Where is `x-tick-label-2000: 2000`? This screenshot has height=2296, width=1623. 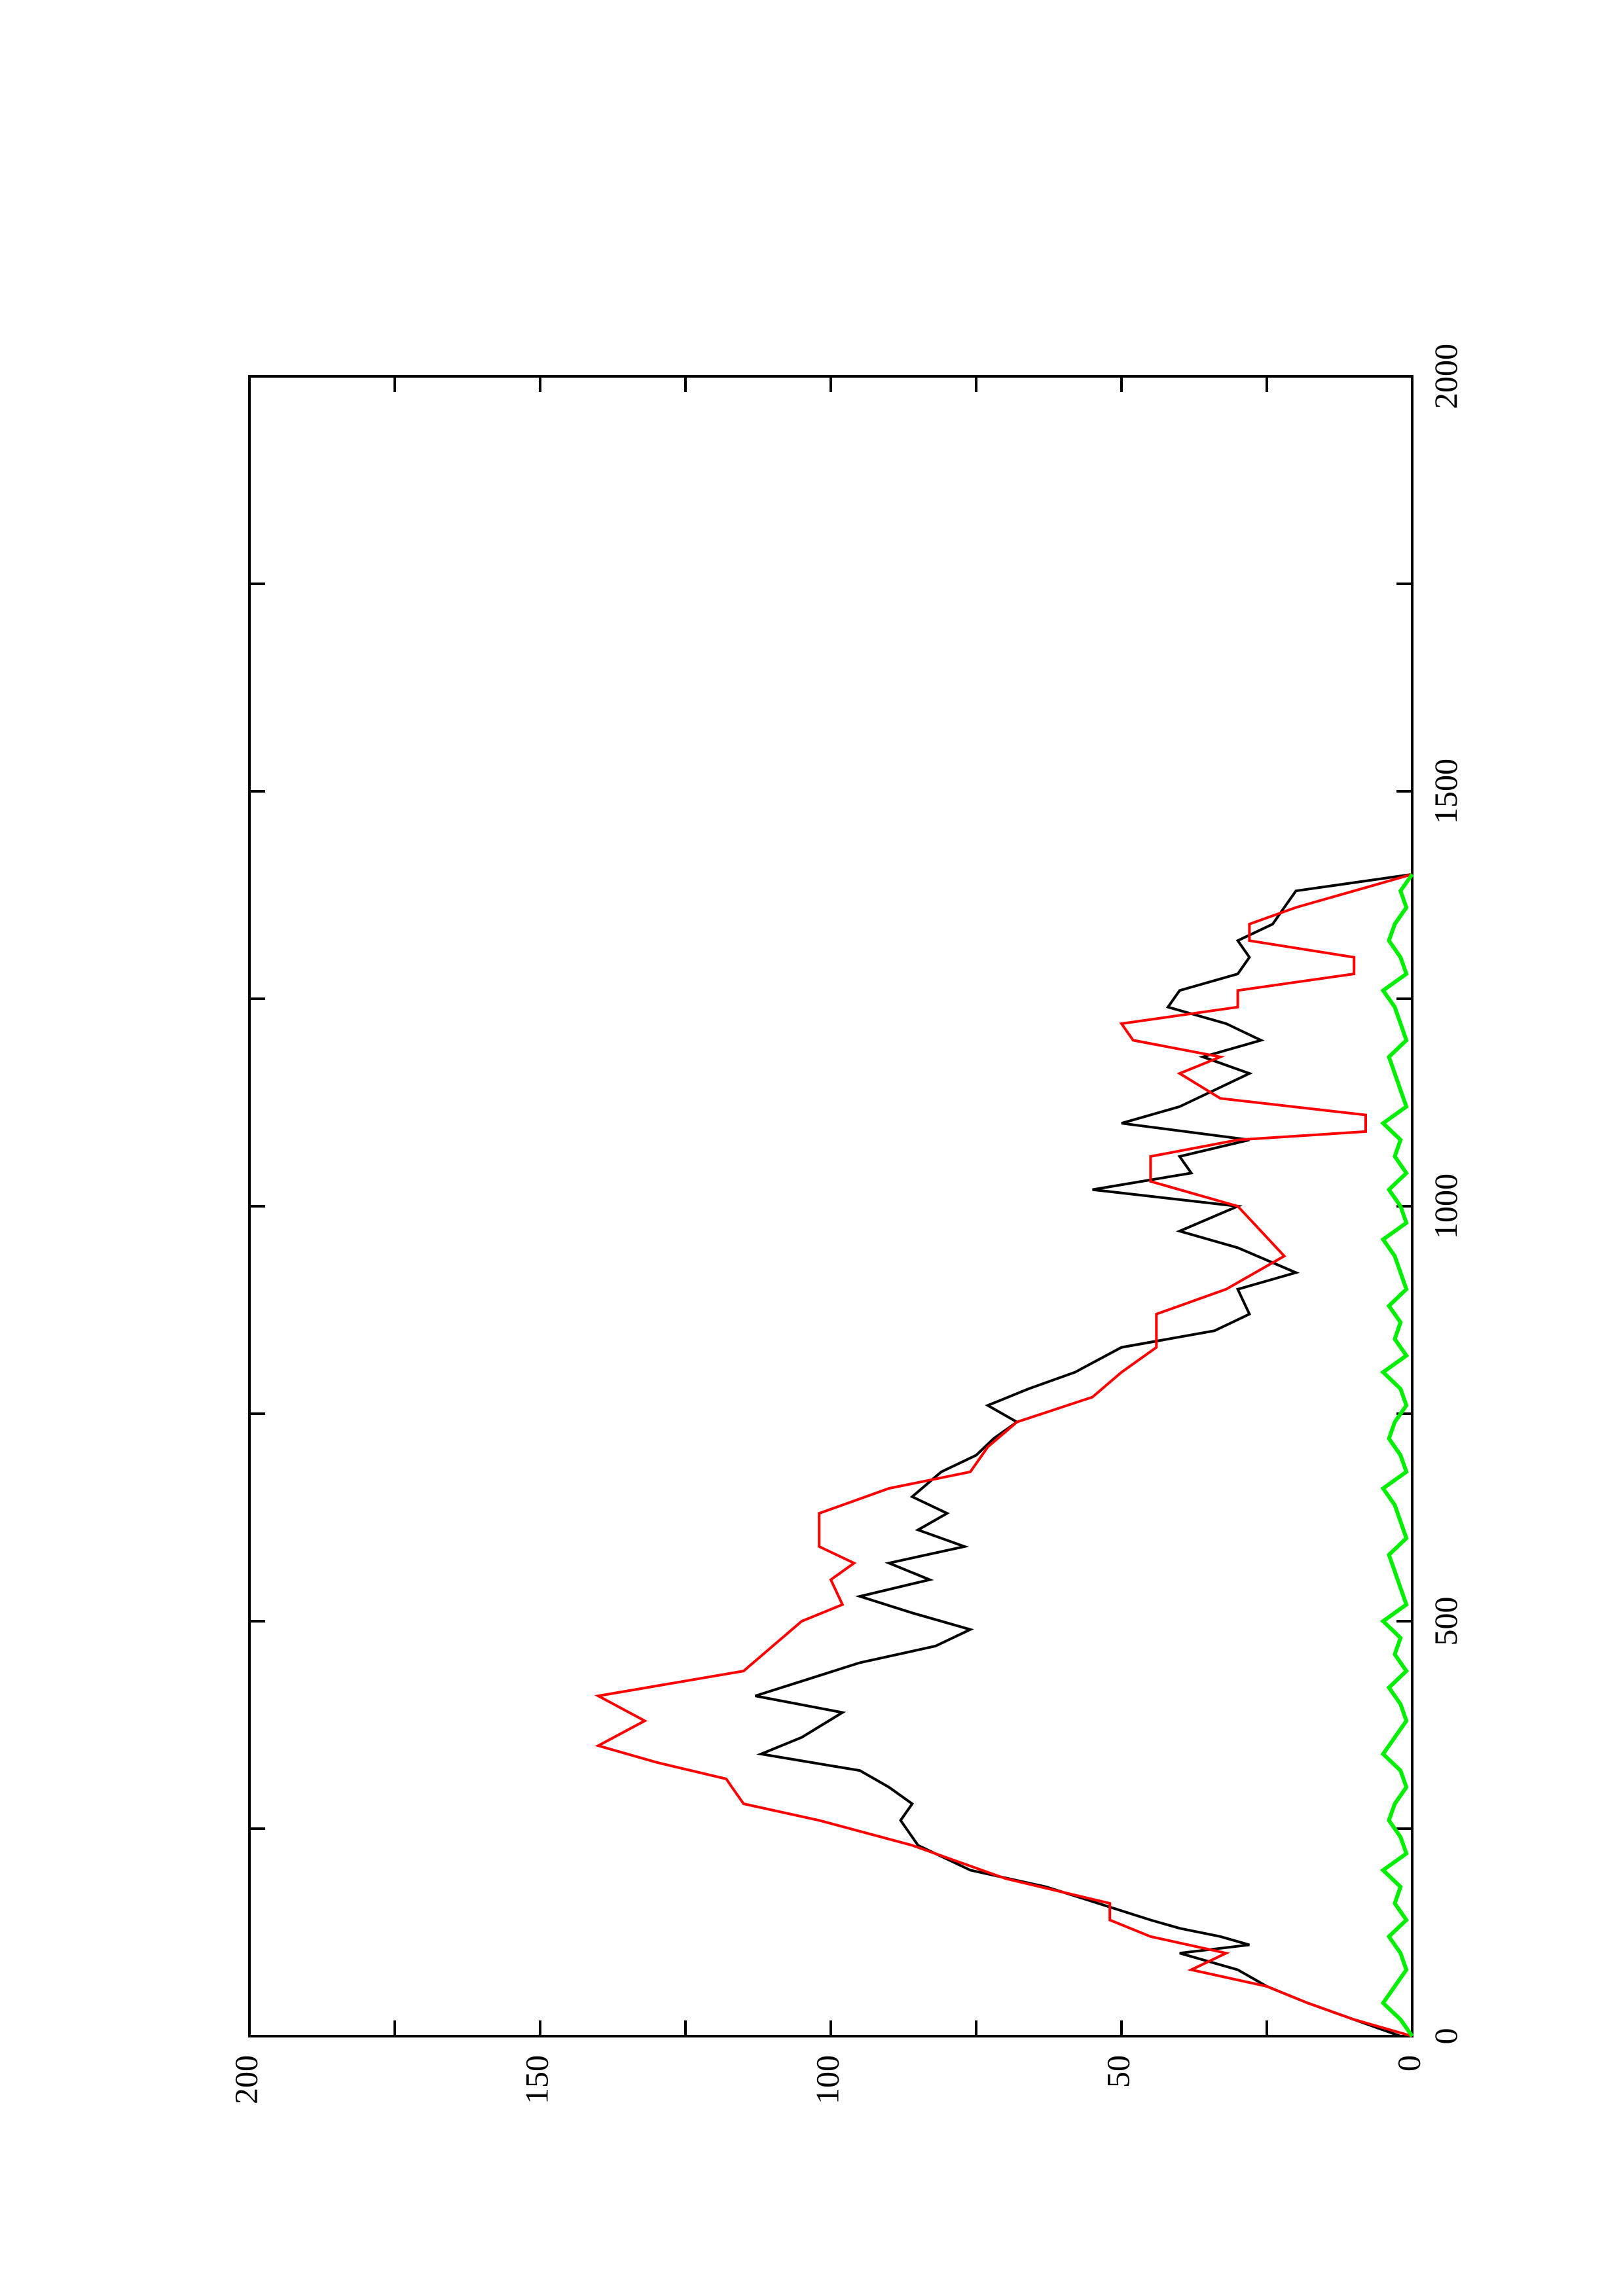
x-tick-label-2000: 2000 is located at coordinates (1445, 376).